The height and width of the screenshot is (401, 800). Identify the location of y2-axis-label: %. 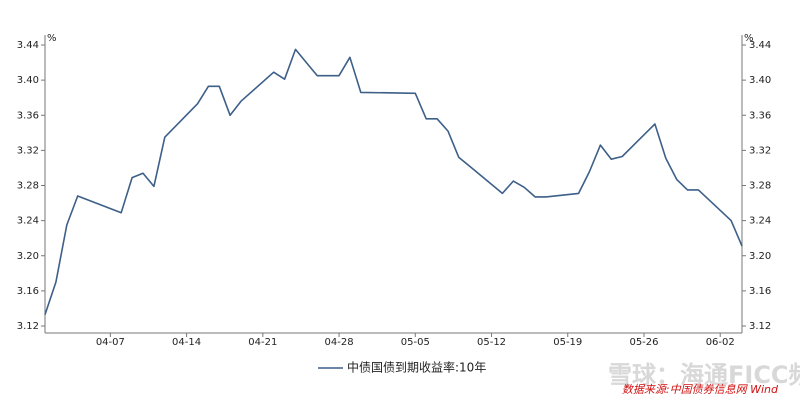
(749, 38).